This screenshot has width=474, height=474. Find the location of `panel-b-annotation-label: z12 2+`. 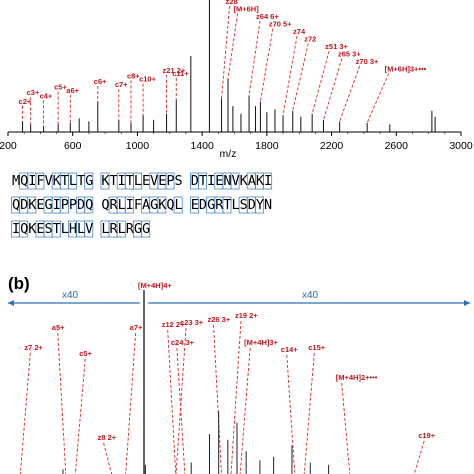

panel-b-annotation-label: z12 2+ is located at coordinates (173, 324).